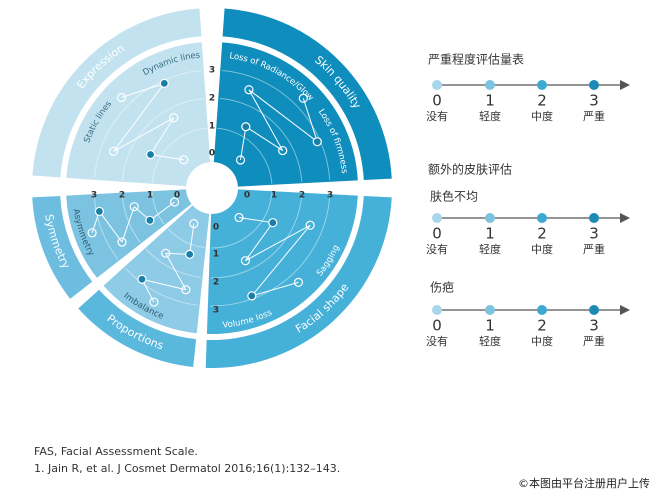 Image resolution: width=658 pixels, height=492 pixels. What do you see at coordinates (437, 326) in the screenshot?
I see `scale-value: 0` at bounding box center [437, 326].